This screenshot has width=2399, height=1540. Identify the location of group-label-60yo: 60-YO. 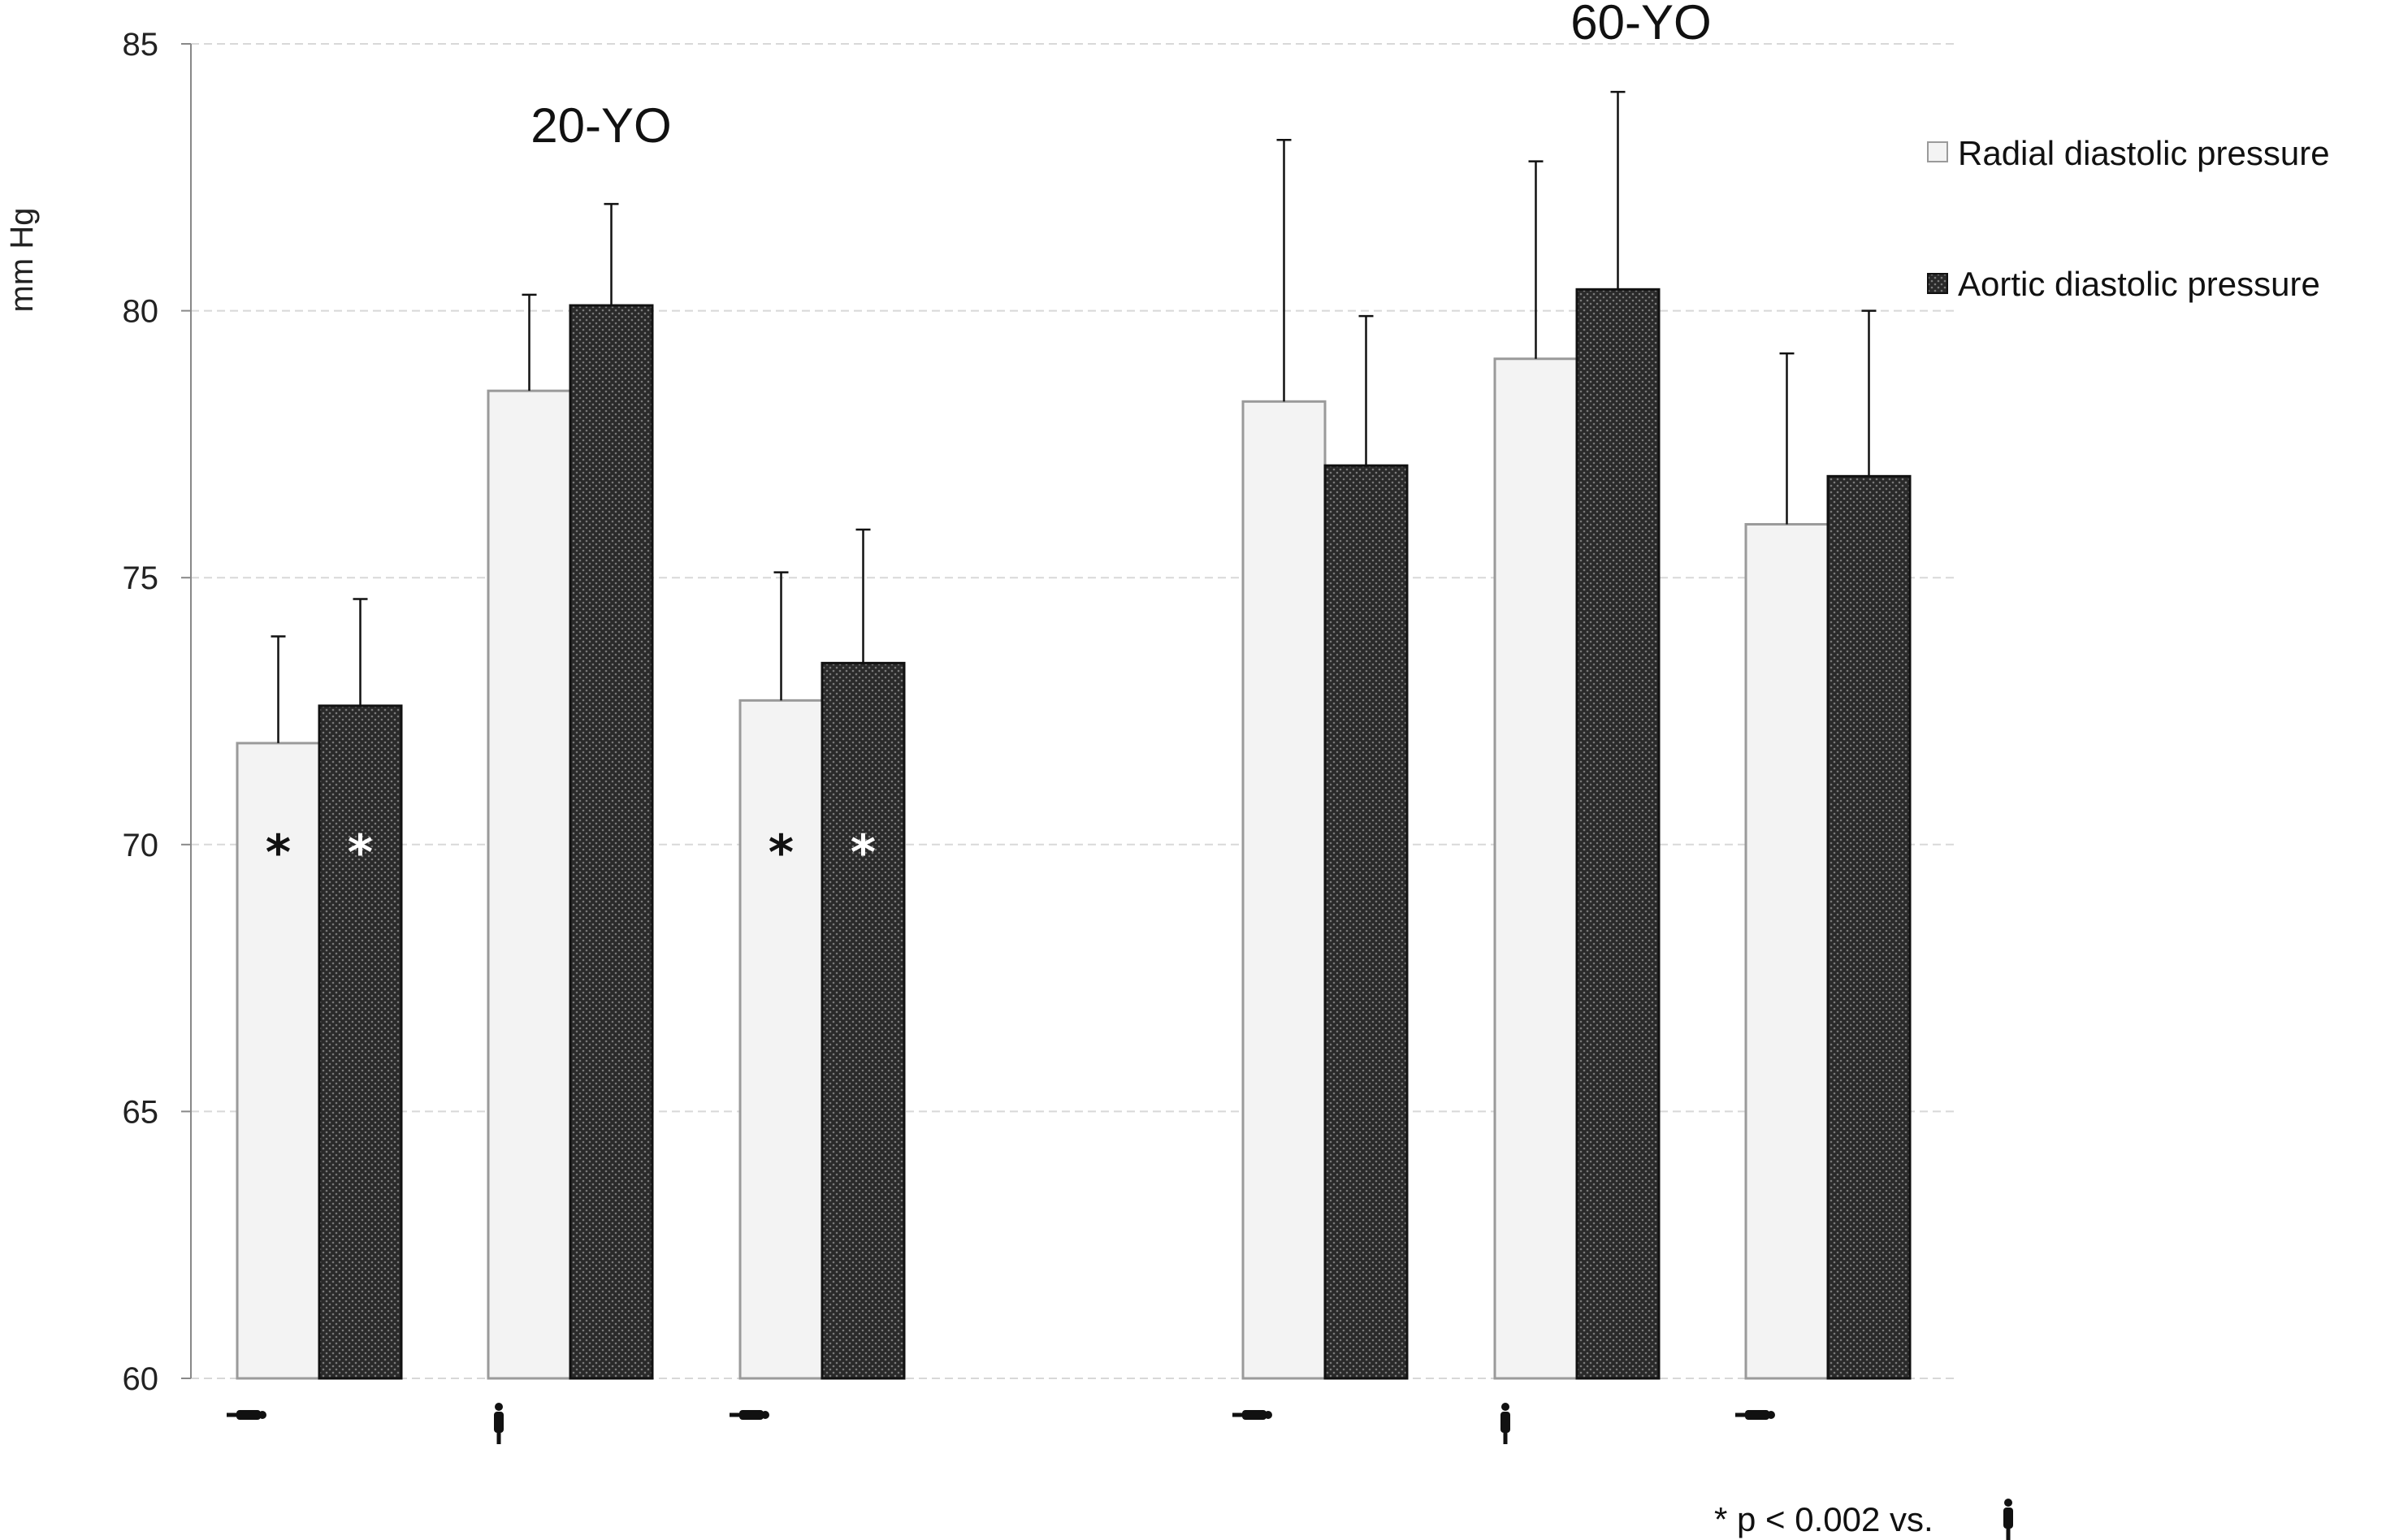
(1640, 25).